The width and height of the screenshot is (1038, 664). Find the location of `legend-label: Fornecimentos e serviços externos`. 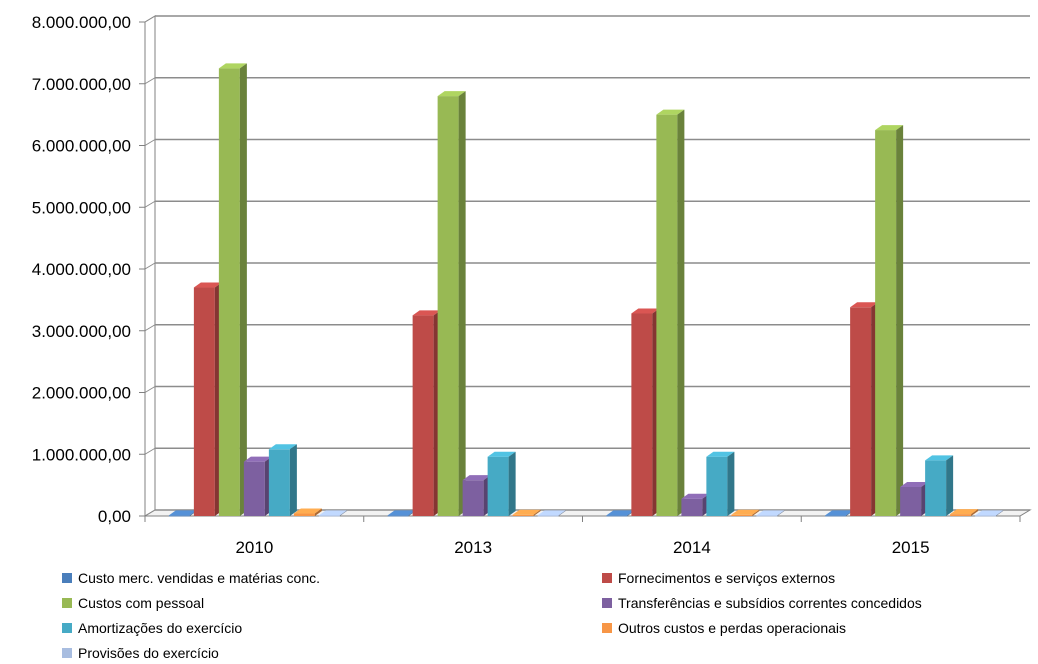

legend-label: Fornecimentos e serviços externos is located at coordinates (727, 578).